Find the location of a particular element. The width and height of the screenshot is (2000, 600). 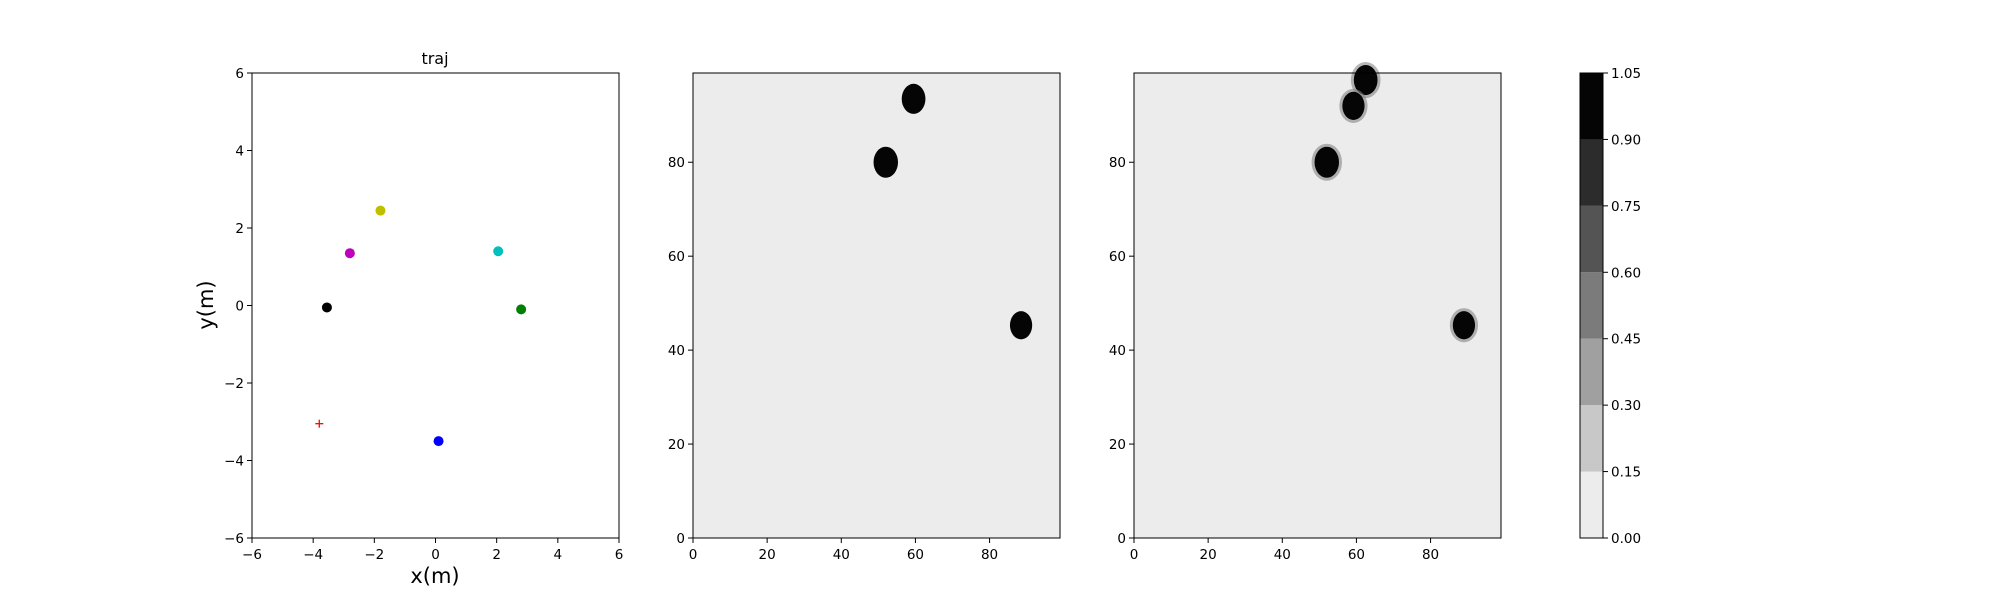

heatmap-1-axes-frame is located at coordinates (876, 305).